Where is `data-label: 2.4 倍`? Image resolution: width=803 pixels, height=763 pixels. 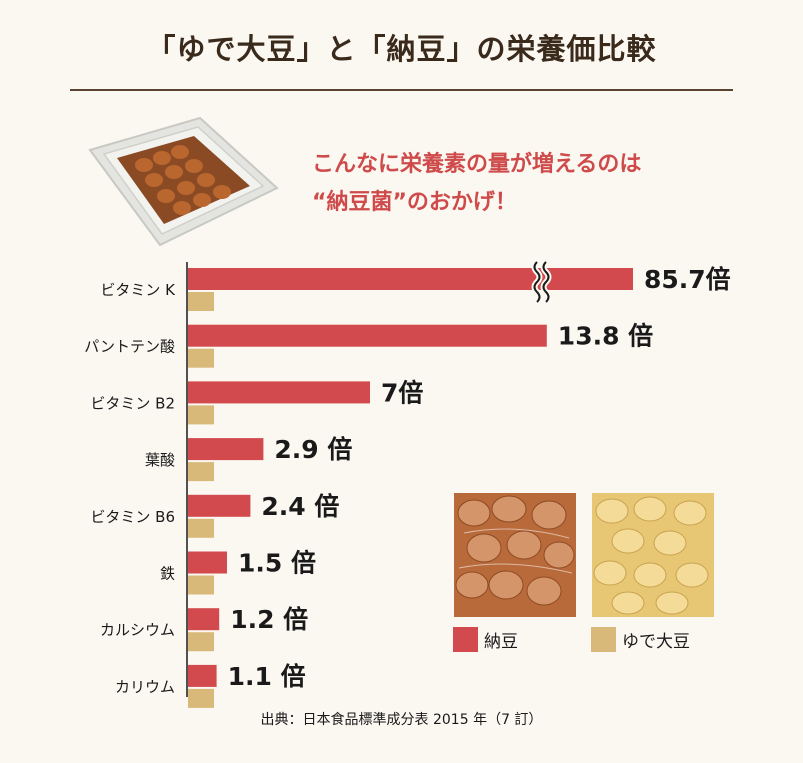 data-label: 2.4 倍 is located at coordinates (300, 506).